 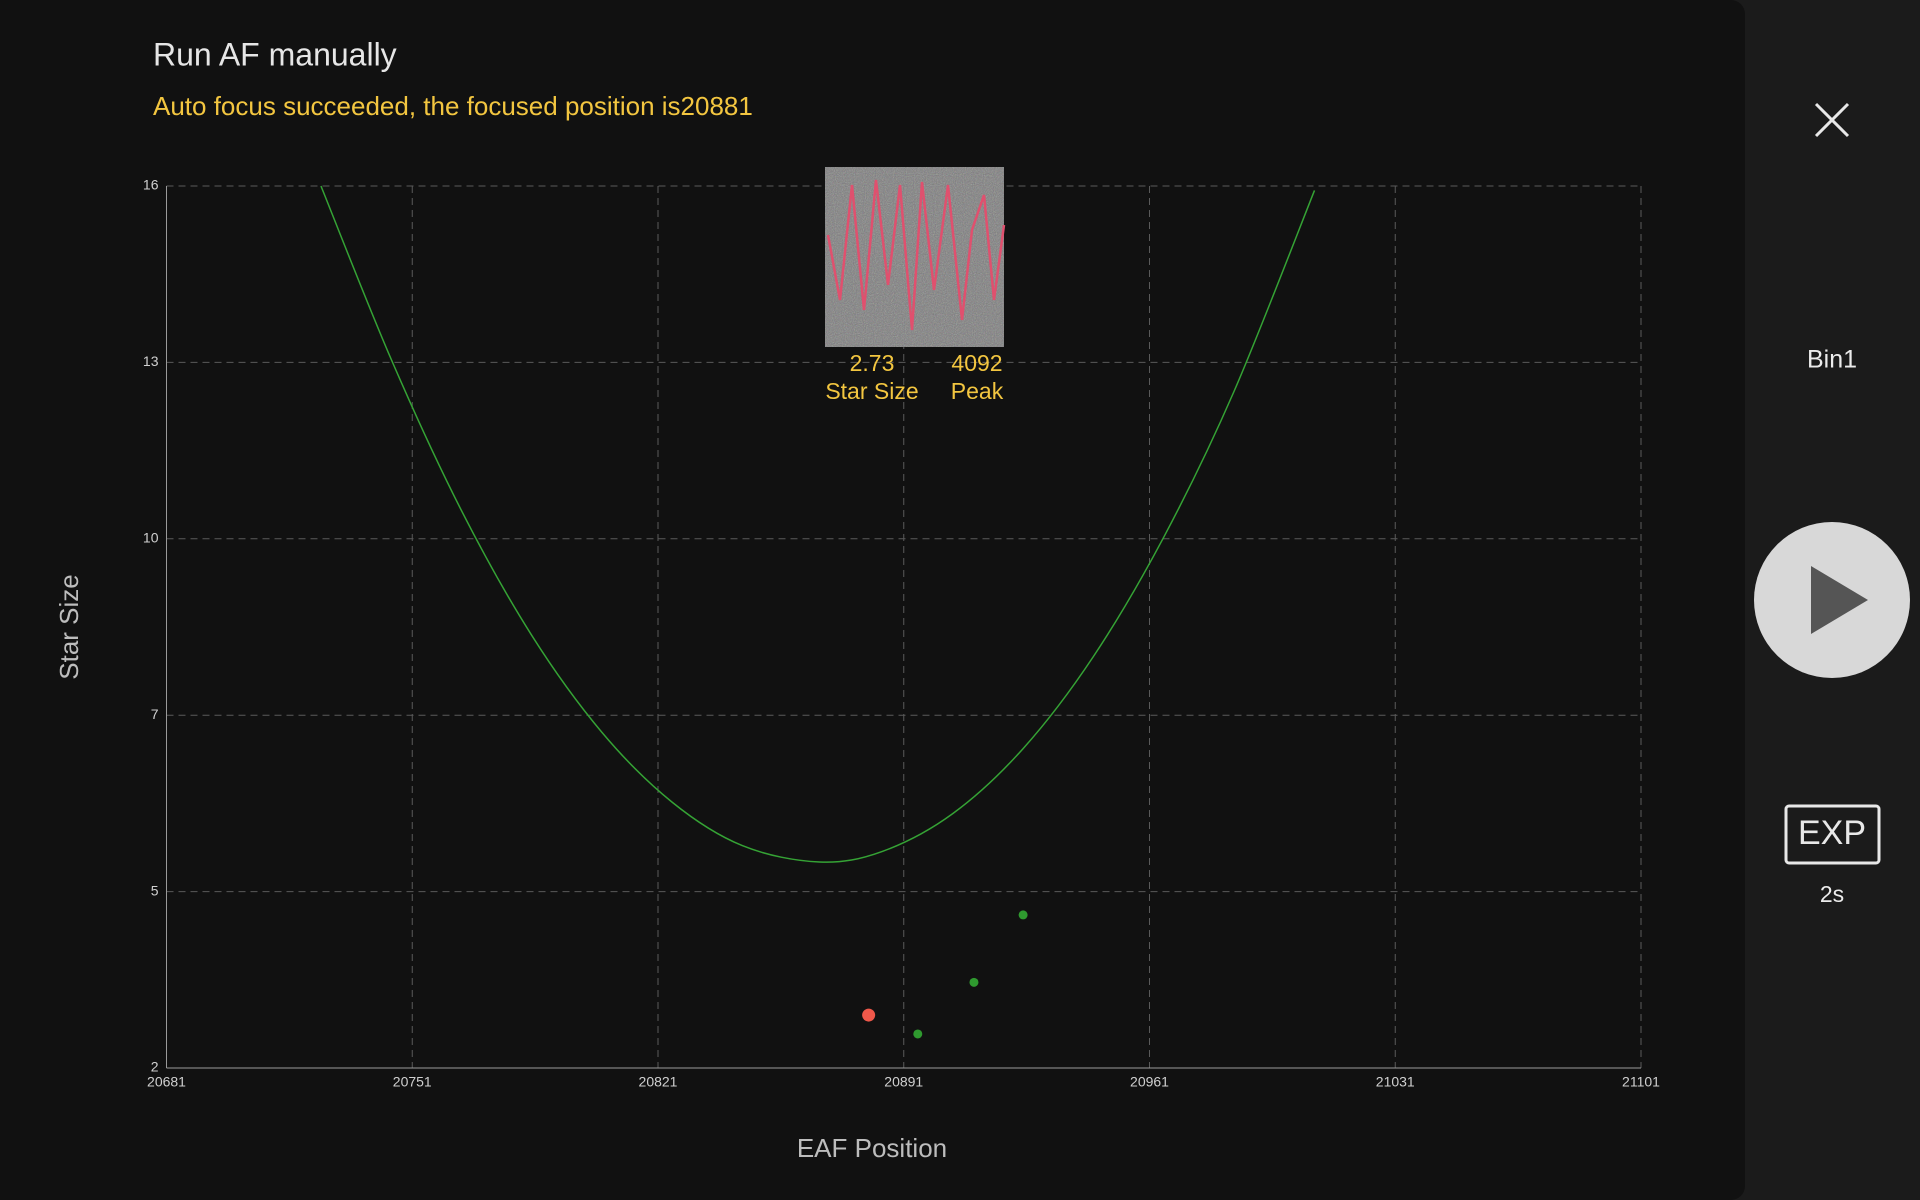 What do you see at coordinates (1839, 600) in the screenshot?
I see `play-icon` at bounding box center [1839, 600].